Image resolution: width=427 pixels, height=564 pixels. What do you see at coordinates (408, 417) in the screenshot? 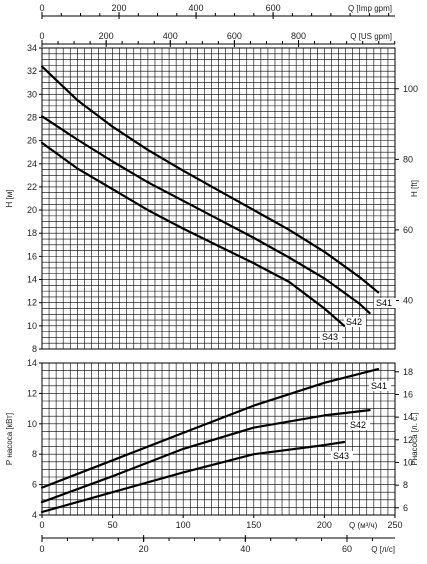
I see `power-hp-tick-label: 14` at bounding box center [408, 417].